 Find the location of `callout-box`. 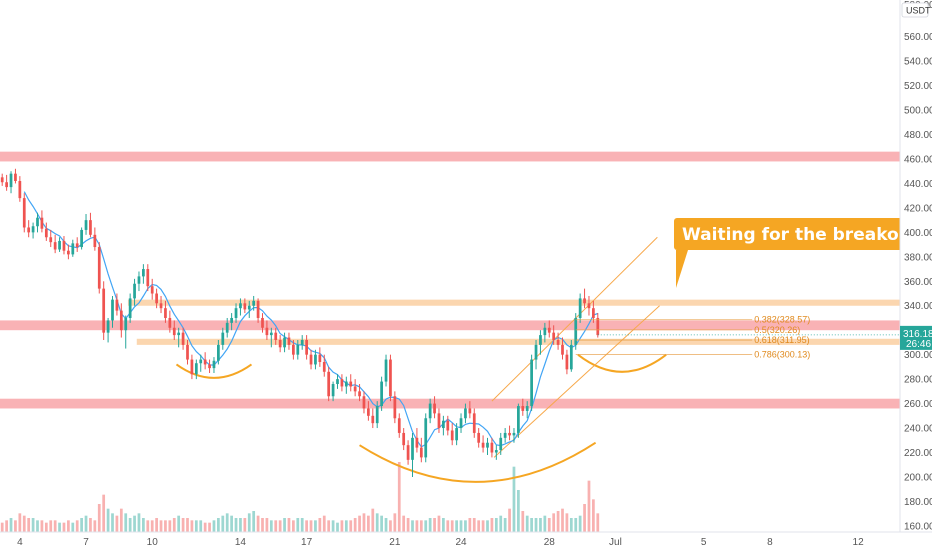

callout-box is located at coordinates (794, 234).